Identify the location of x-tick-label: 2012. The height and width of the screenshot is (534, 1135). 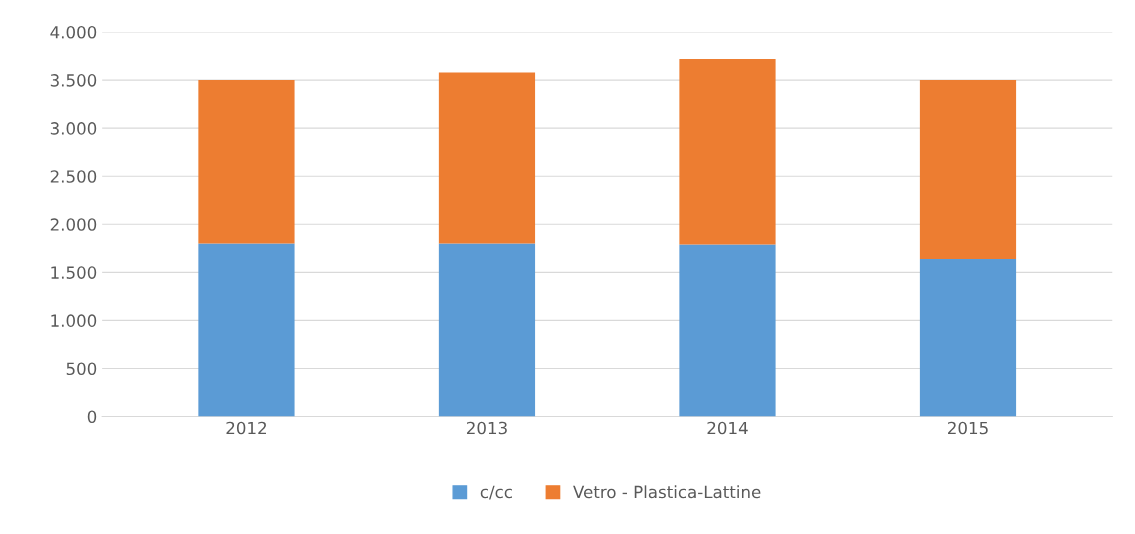
(246, 428).